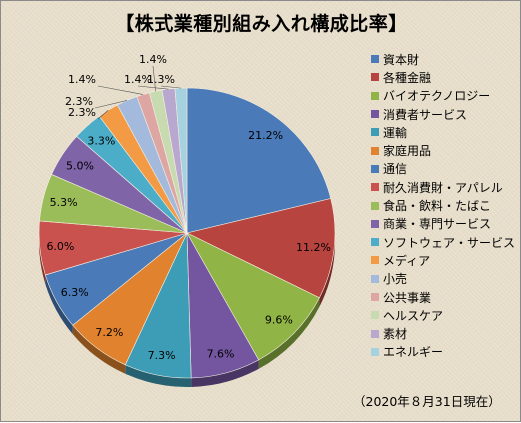  What do you see at coordinates (427, 401) in the screenshot?
I see `date-note: （2020年８月31日現在）` at bounding box center [427, 401].